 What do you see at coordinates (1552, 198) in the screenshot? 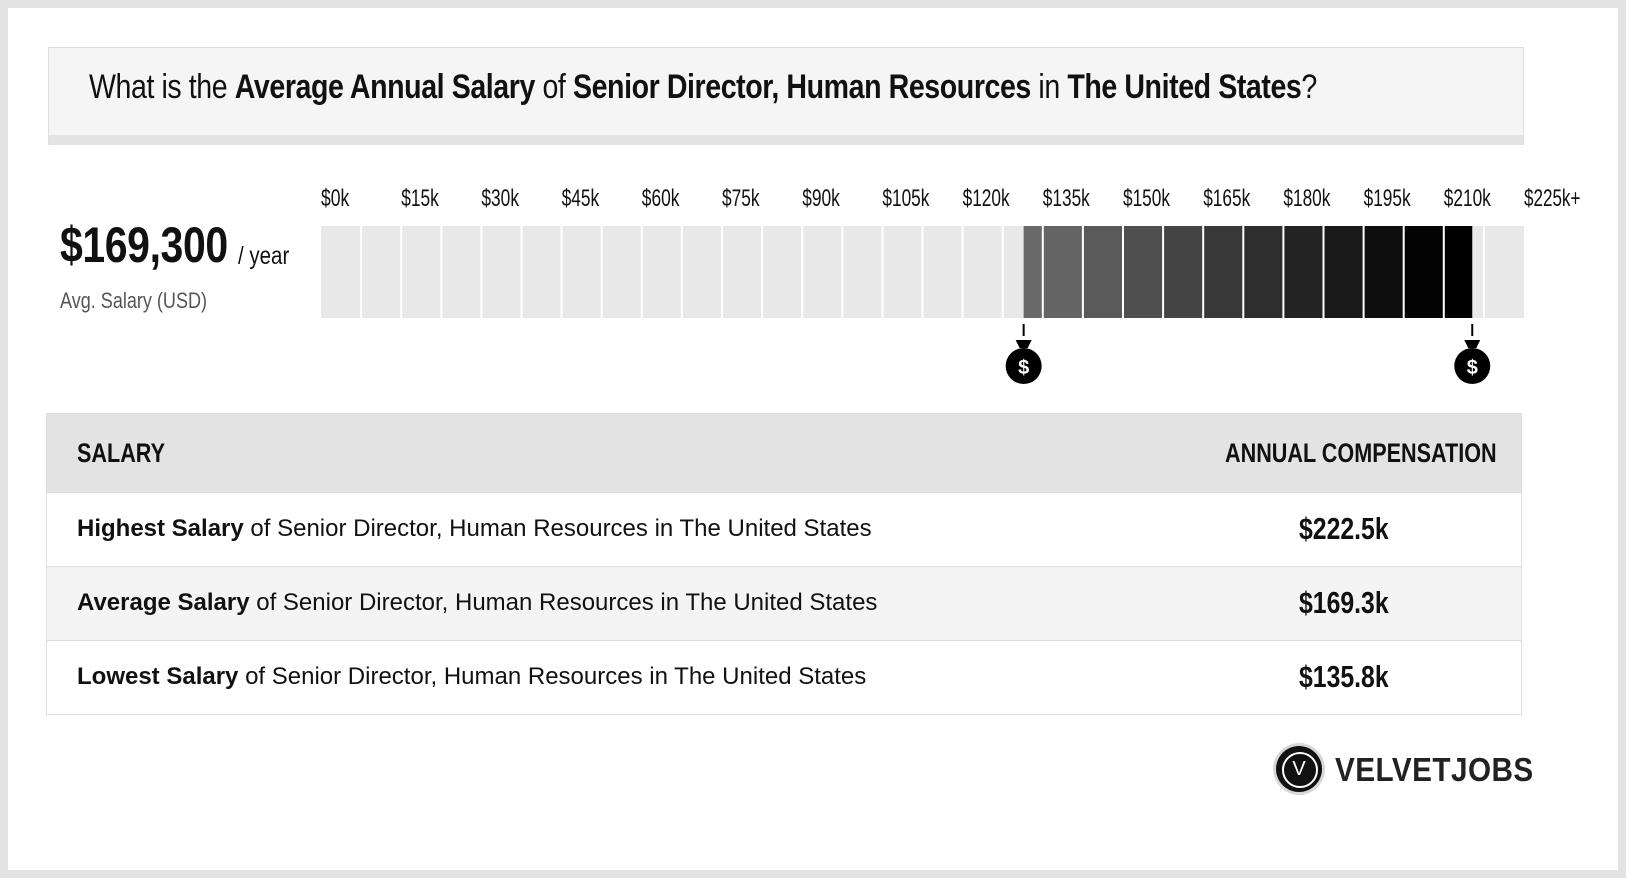
I see `tick-label: $225k+` at bounding box center [1552, 198].